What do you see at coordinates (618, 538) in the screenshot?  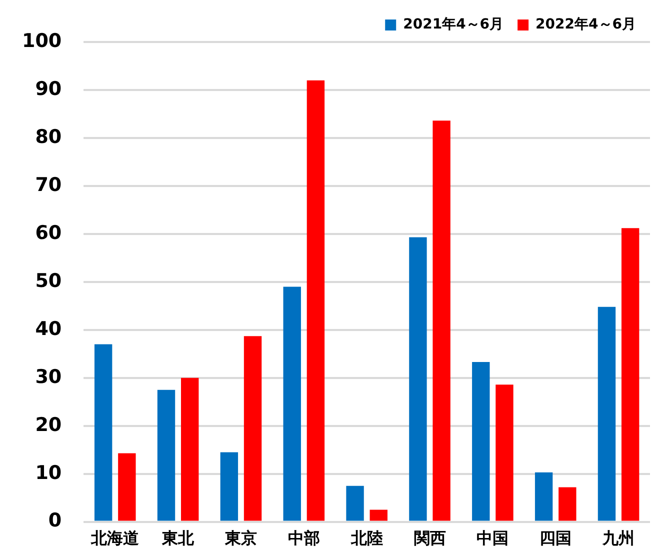 I see `x-tick-label: 九州` at bounding box center [618, 538].